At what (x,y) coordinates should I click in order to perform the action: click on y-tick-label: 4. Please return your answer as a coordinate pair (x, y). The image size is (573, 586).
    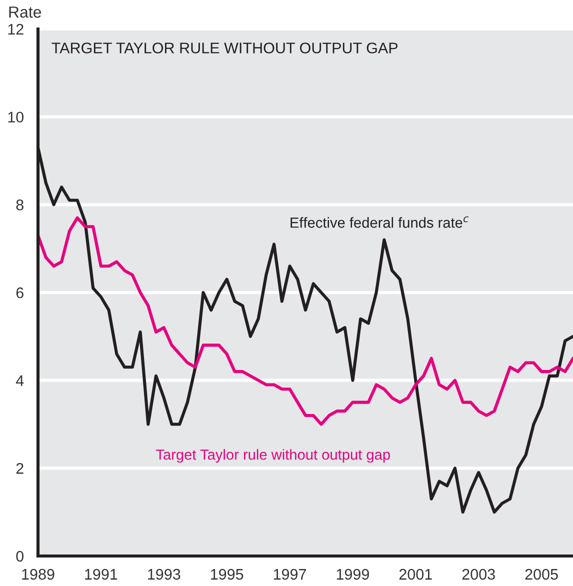
    Looking at the image, I should click on (20, 380).